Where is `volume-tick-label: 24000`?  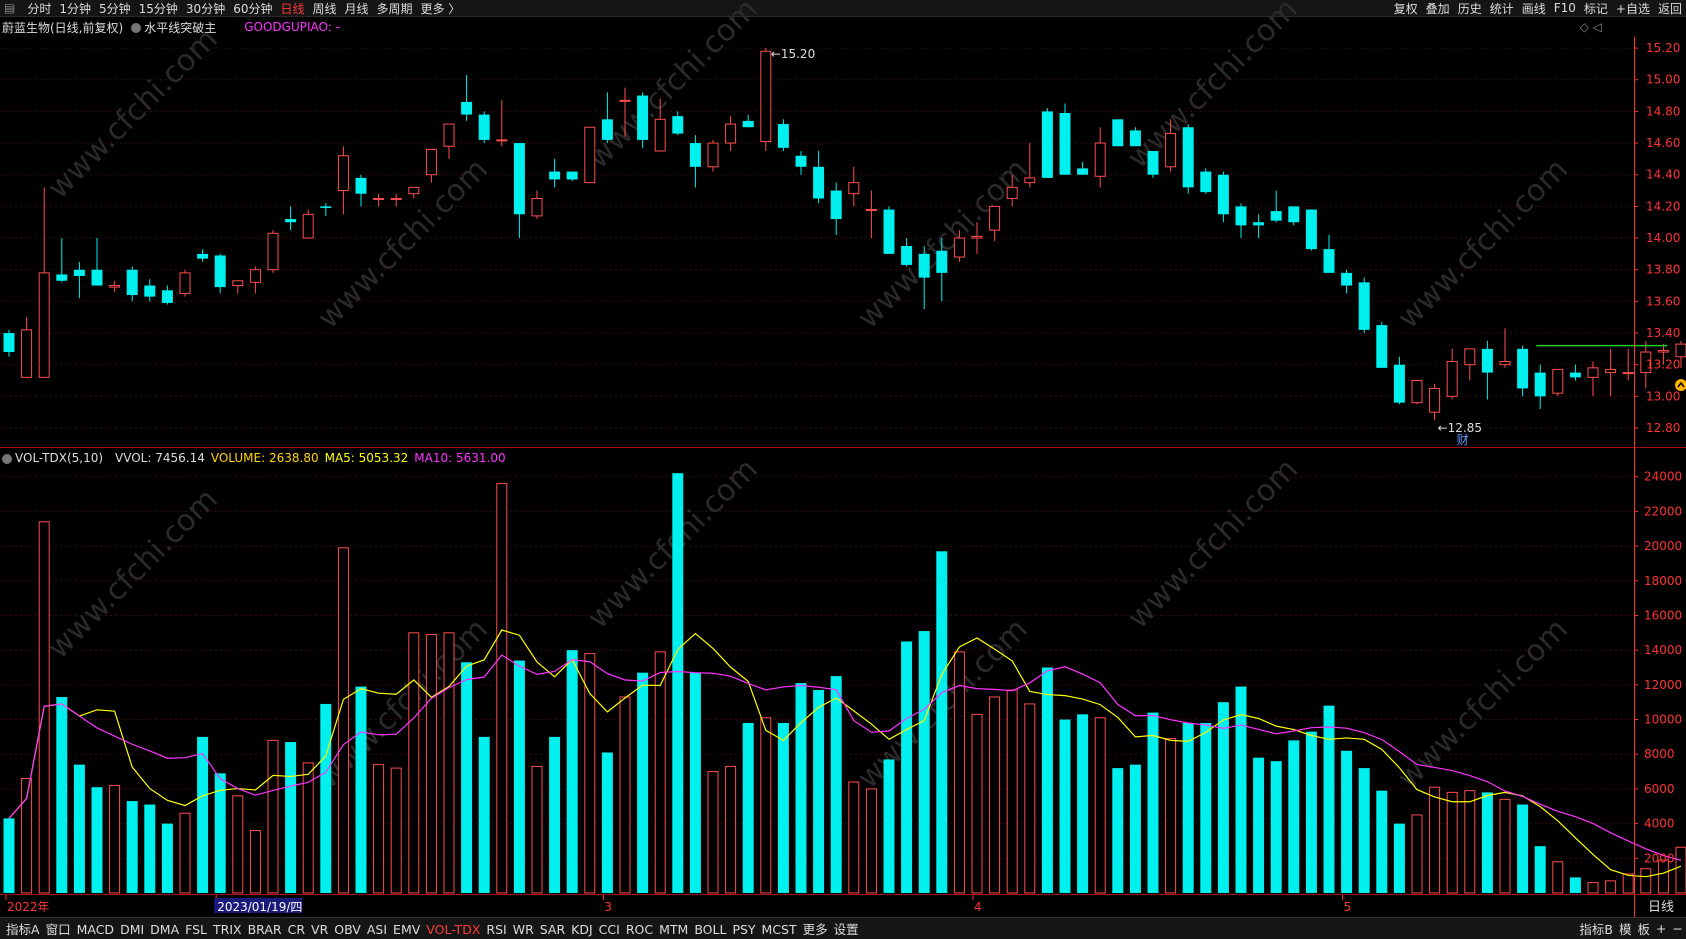
volume-tick-label: 24000 is located at coordinates (1663, 477).